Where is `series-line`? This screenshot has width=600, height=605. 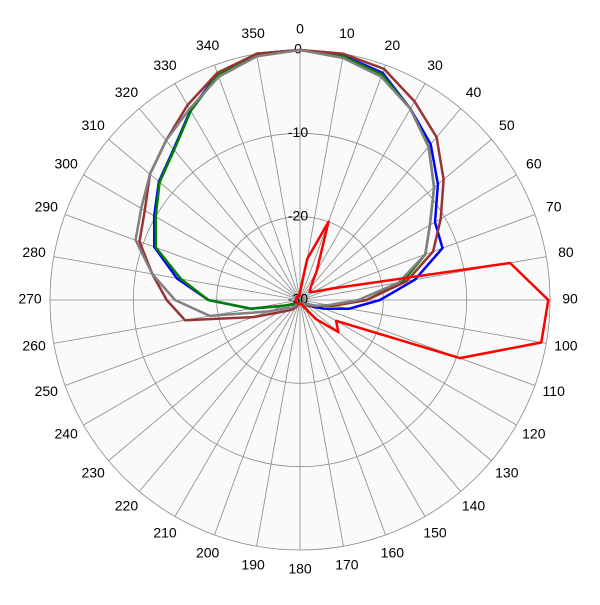
series-line is located at coordinates (422, 290).